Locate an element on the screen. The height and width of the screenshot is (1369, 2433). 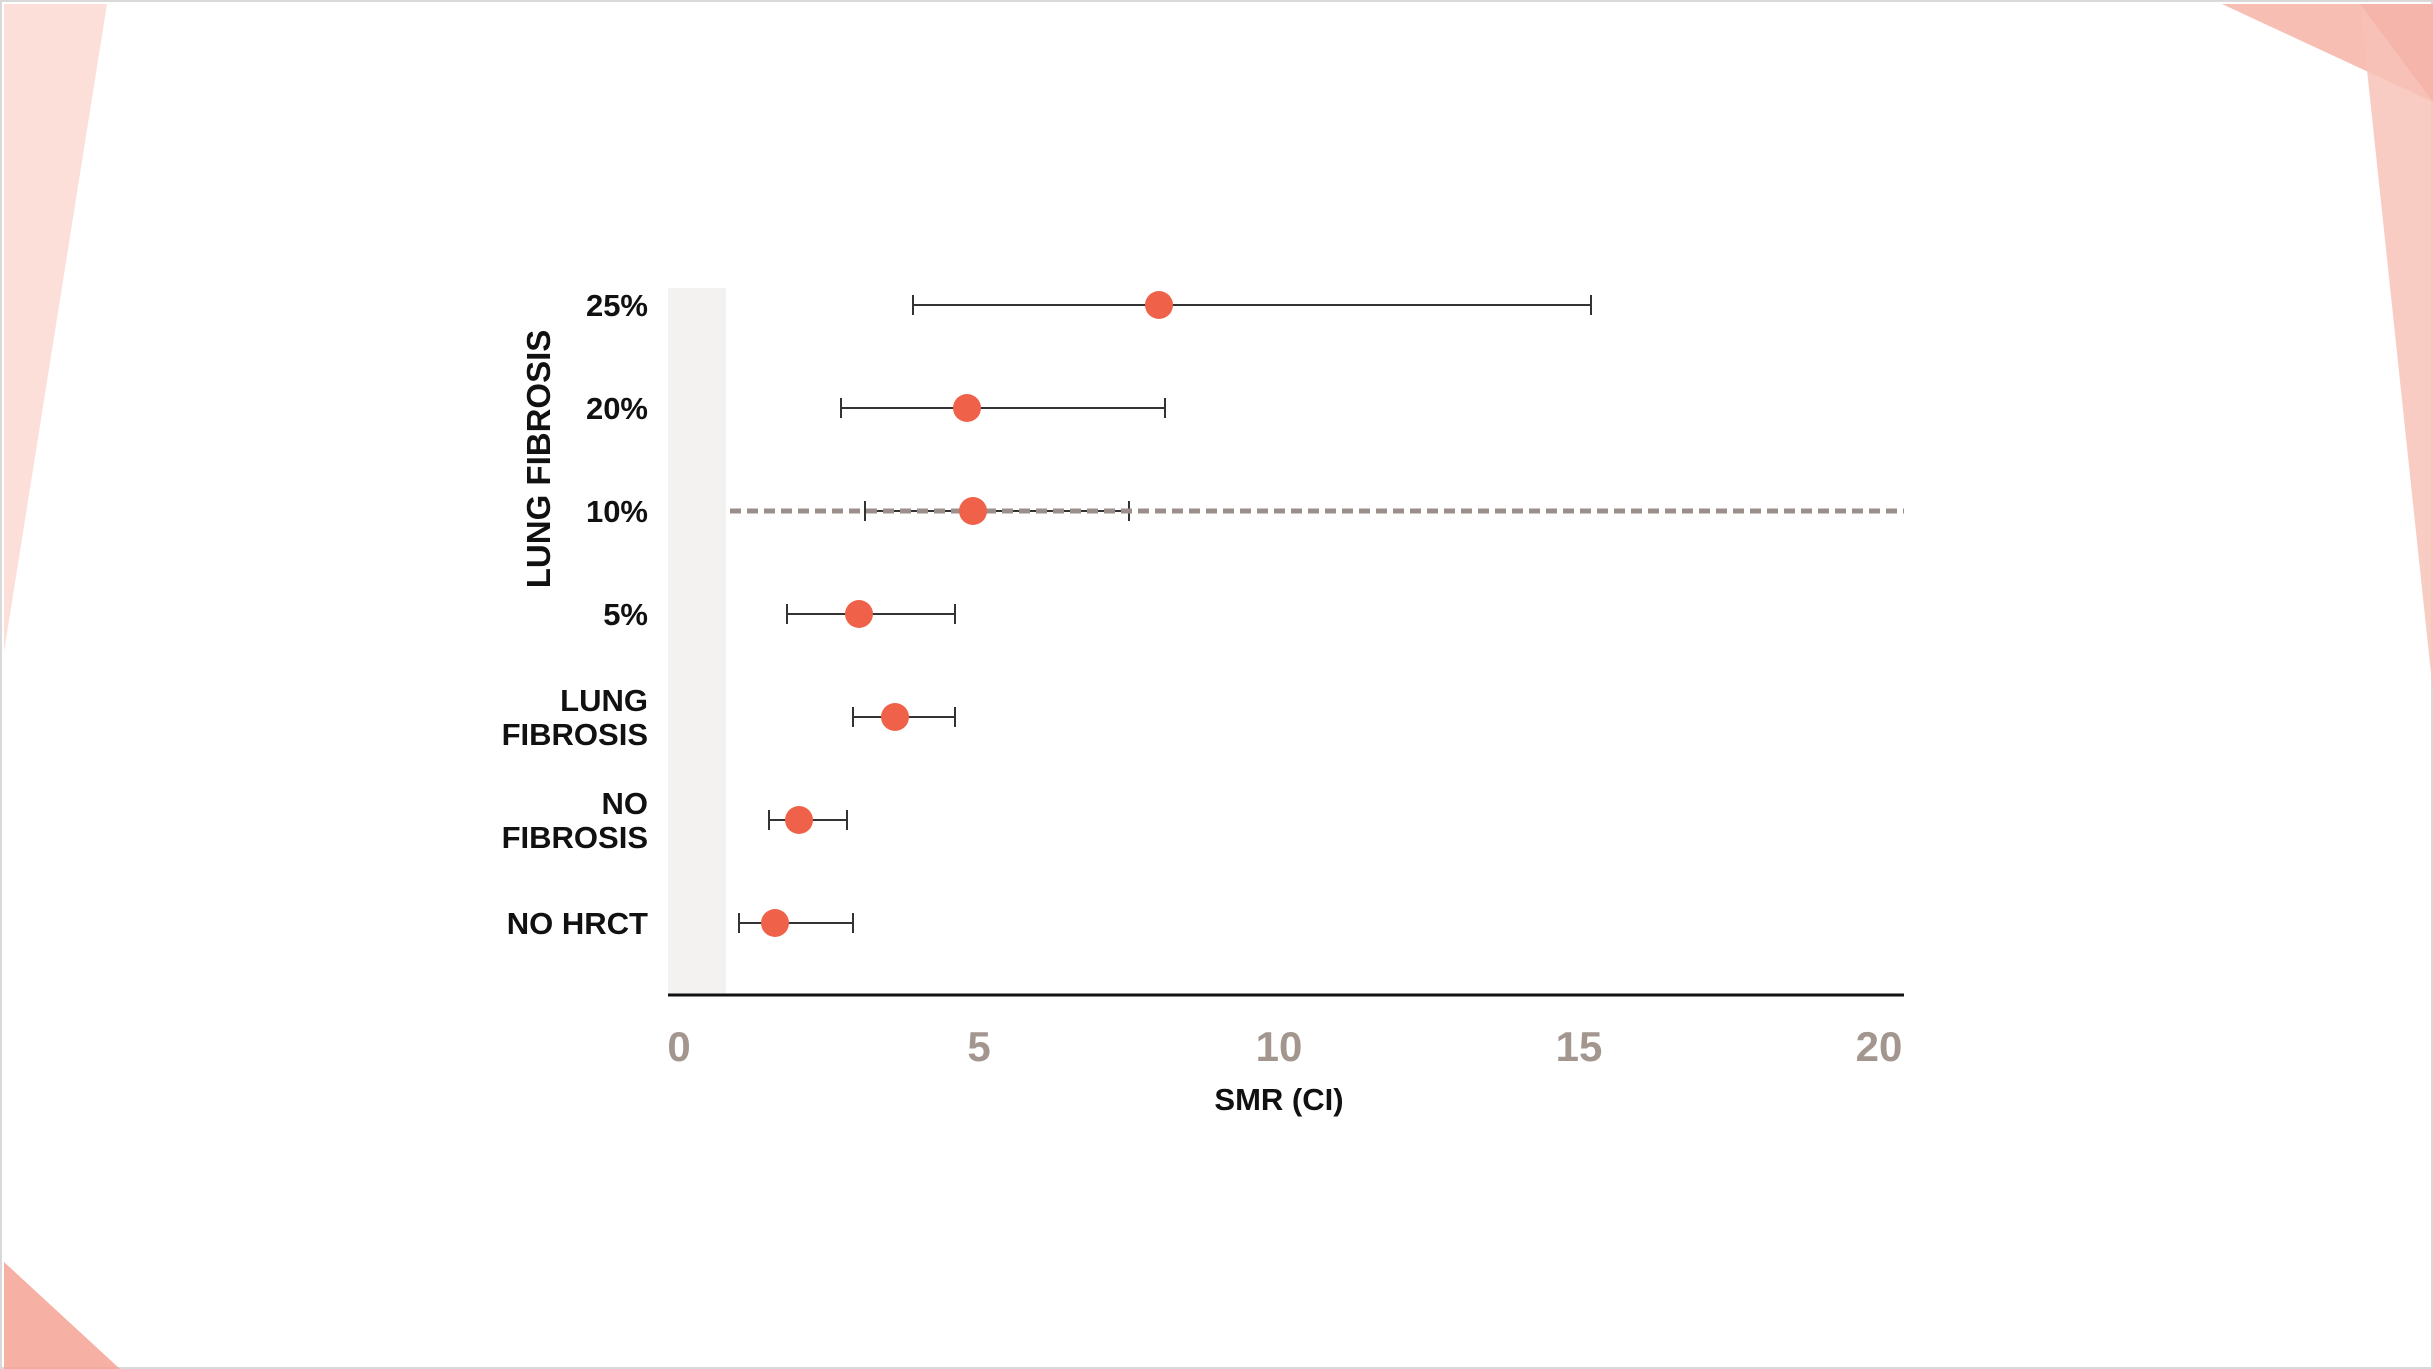
category-label: 20% is located at coordinates (617, 408).